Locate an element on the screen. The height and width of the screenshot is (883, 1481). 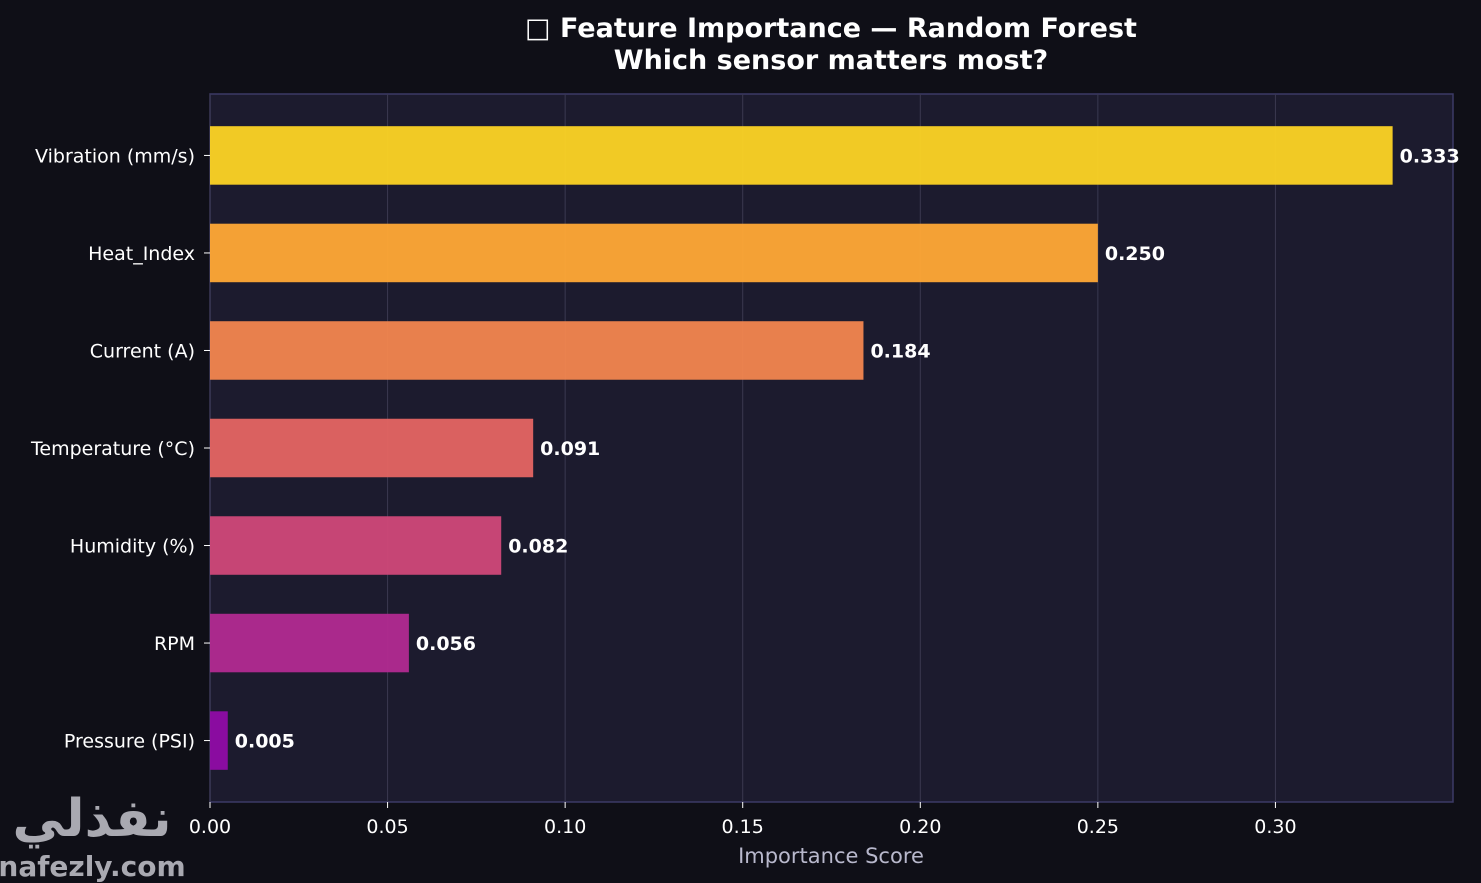
y-tick-label: Humidity (%) is located at coordinates (132, 547).